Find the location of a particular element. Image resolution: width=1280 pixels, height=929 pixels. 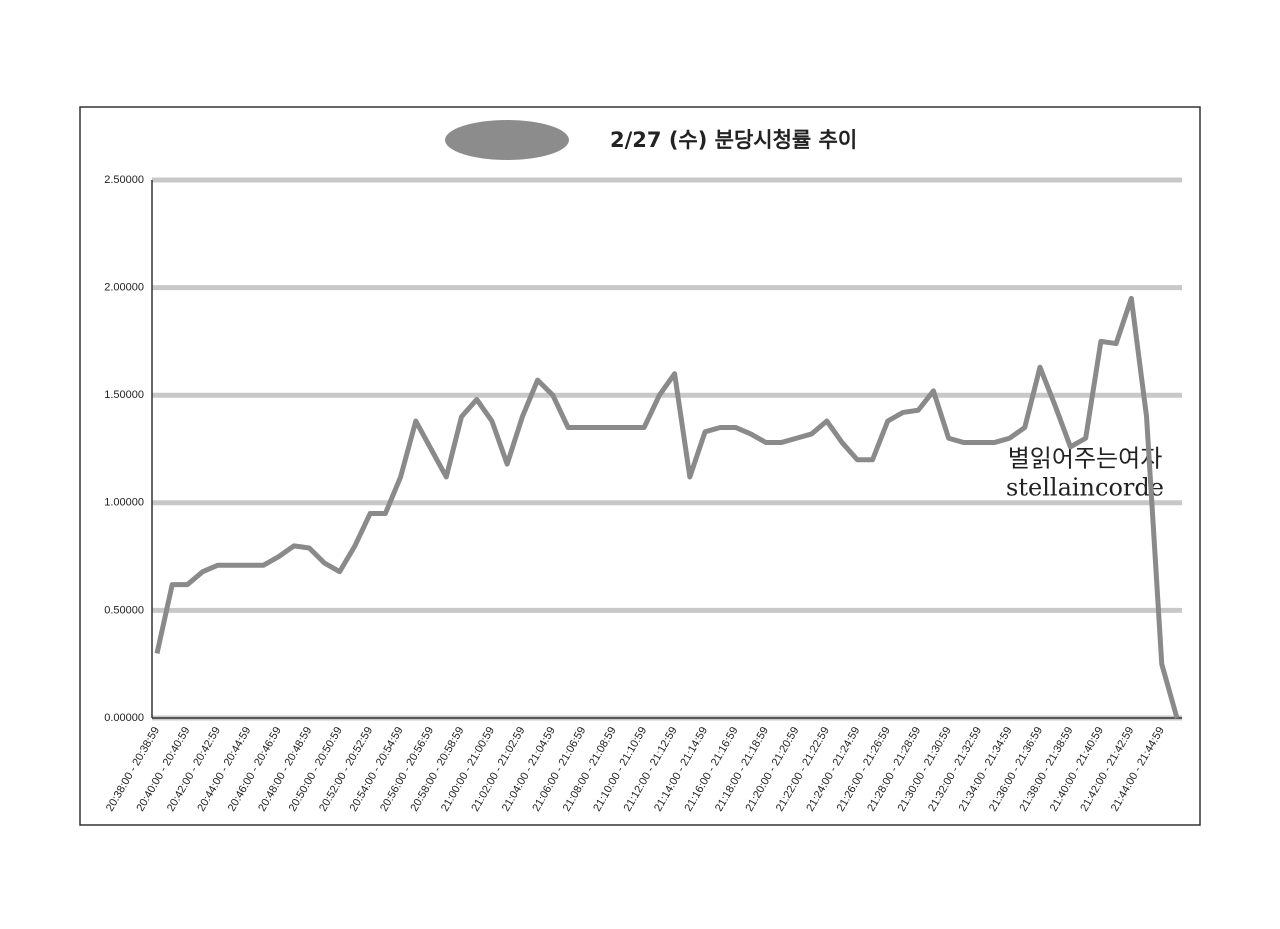

y-tick-label: 1.00000 is located at coordinates (124, 503).